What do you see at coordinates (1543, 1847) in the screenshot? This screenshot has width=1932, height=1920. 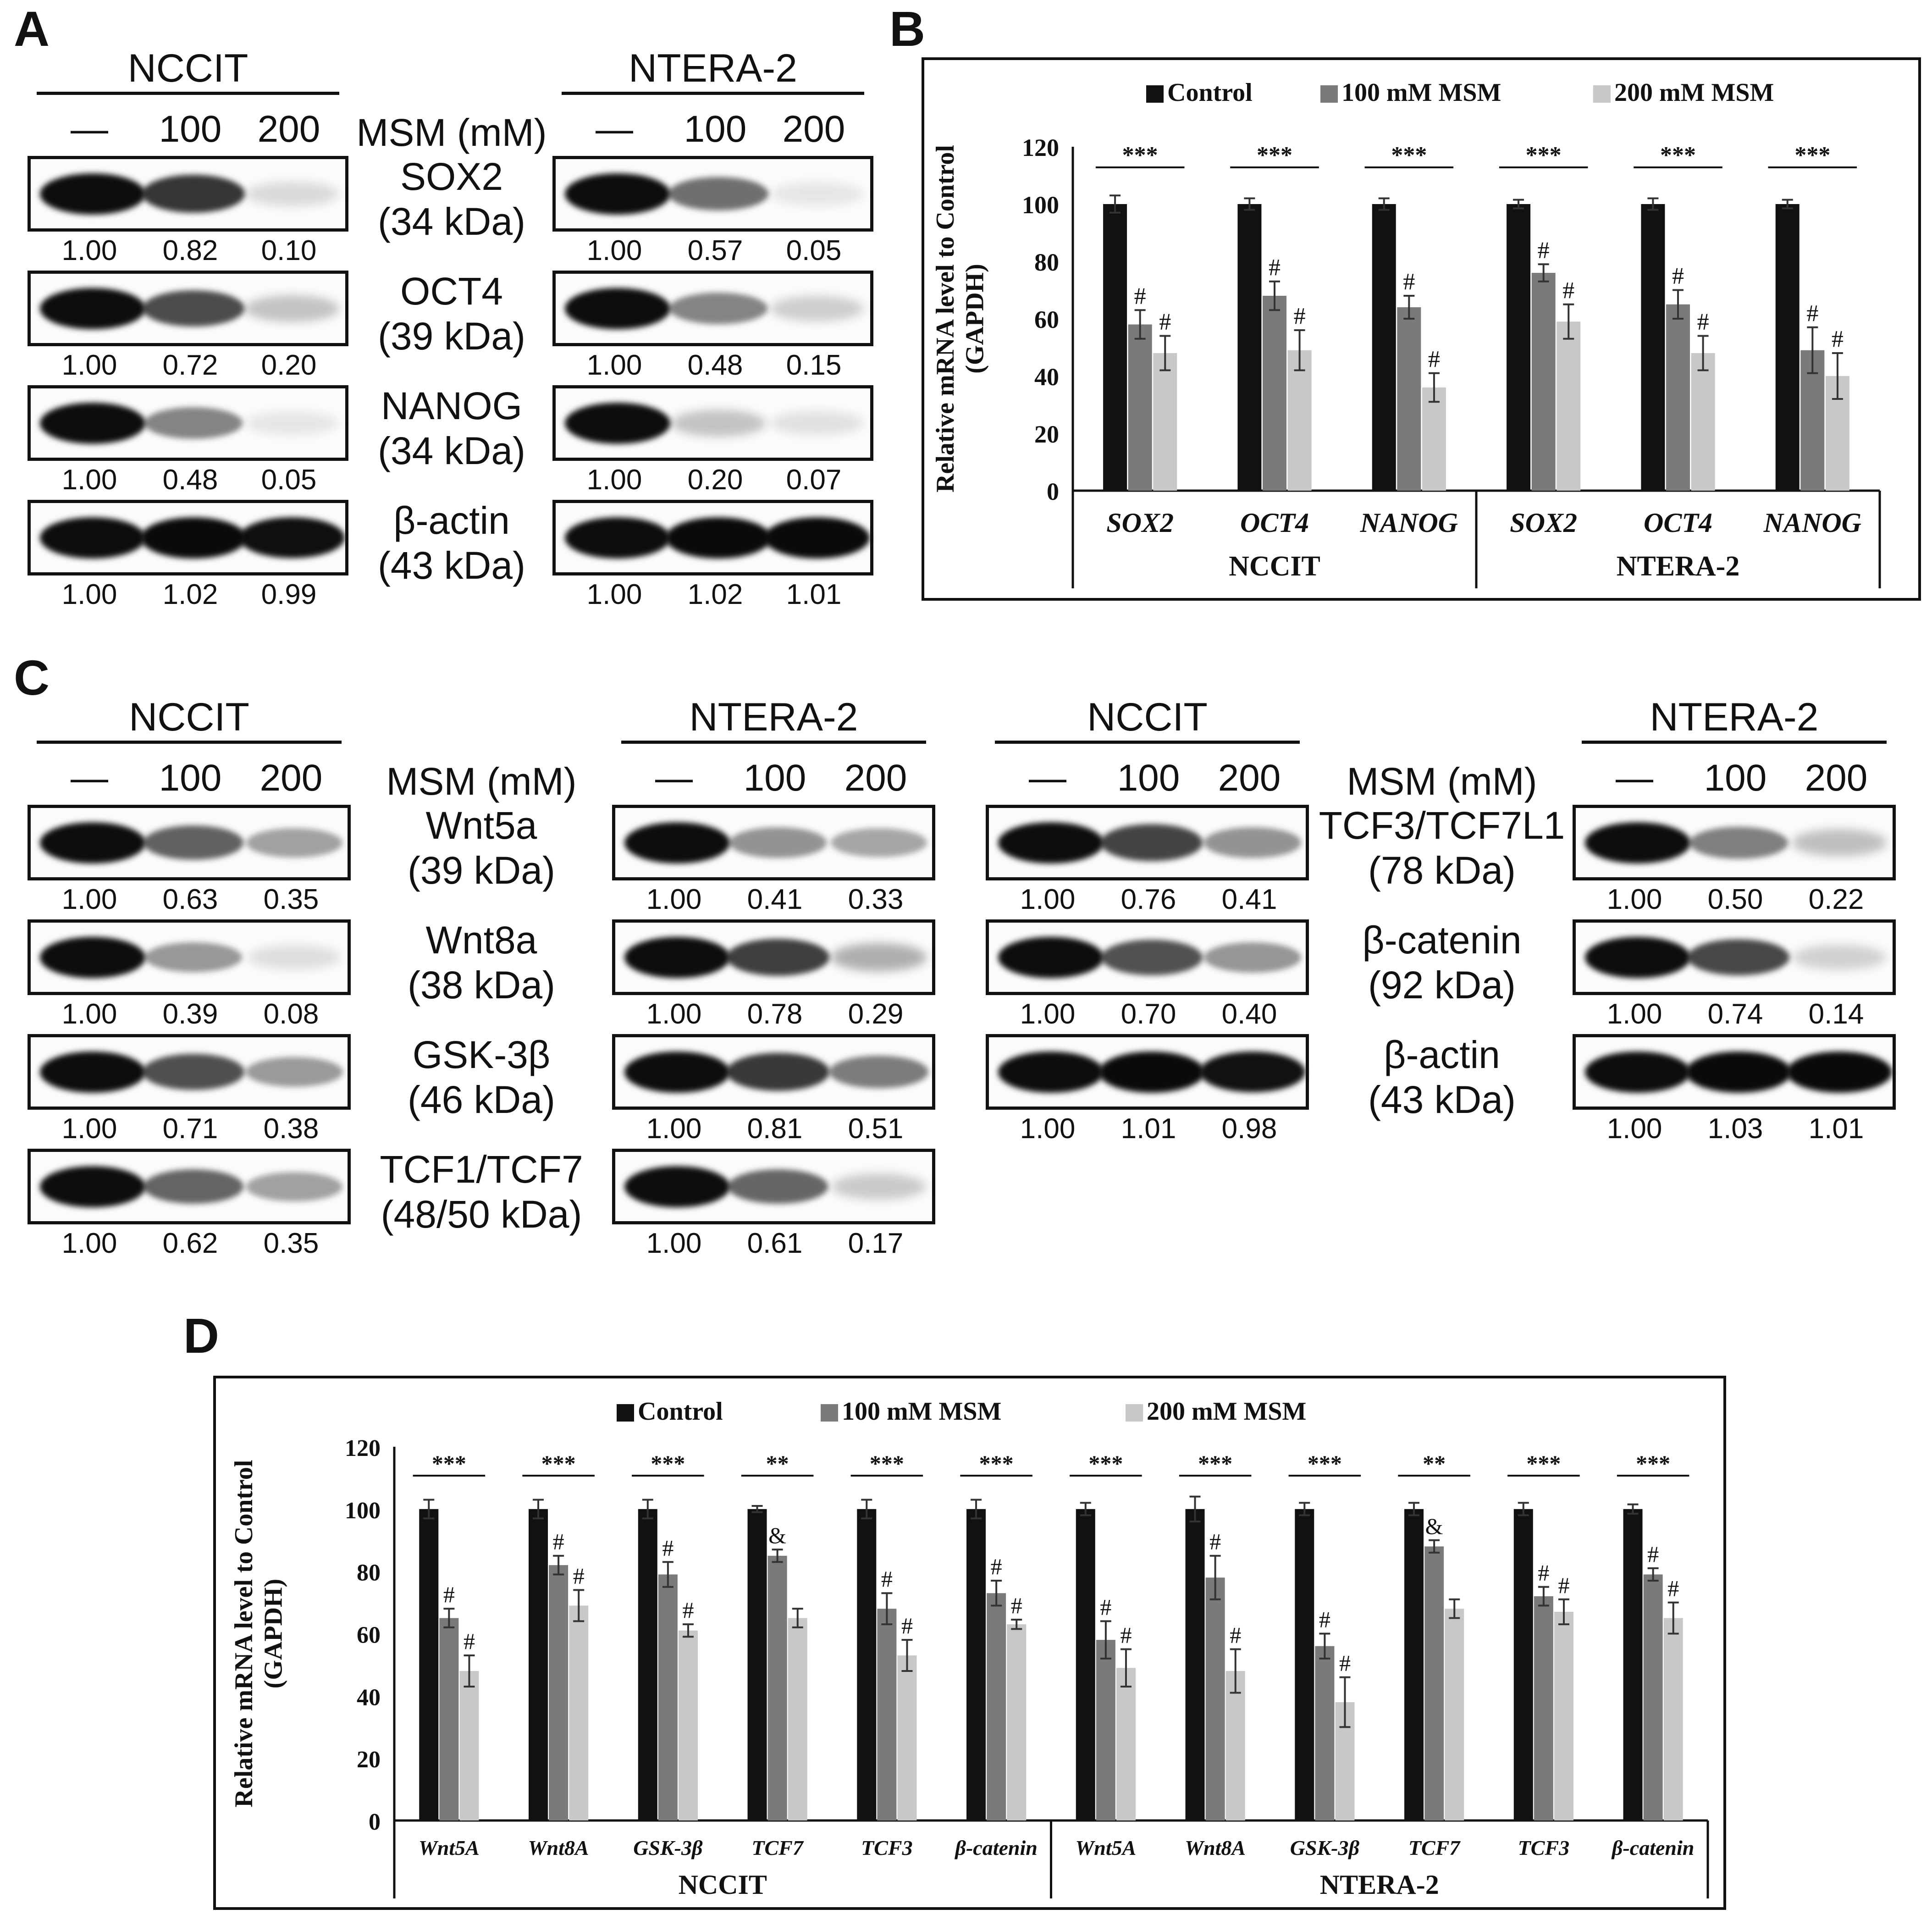 I see `category-label: TCF3` at bounding box center [1543, 1847].